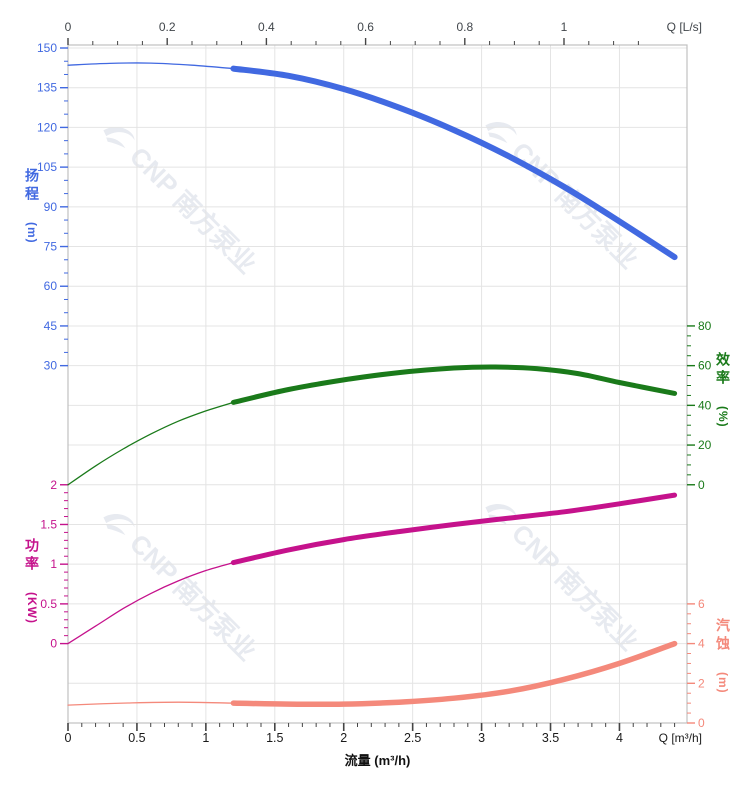 The width and height of the screenshot is (752, 797). Describe the element at coordinates (48, 604) in the screenshot. I see `power-tick-label: 0.5` at that location.